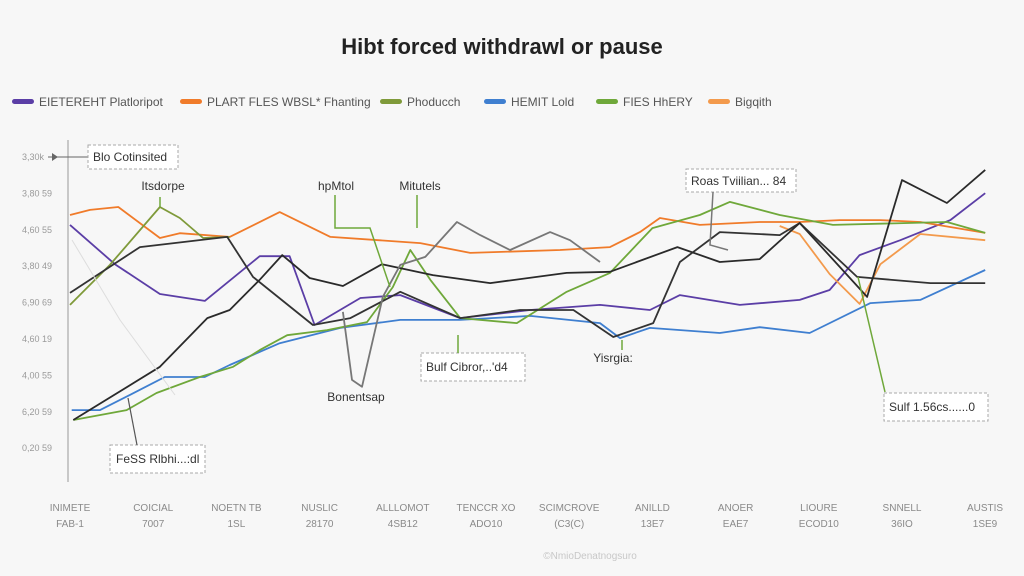 The width and height of the screenshot is (1024, 576). What do you see at coordinates (569, 508) in the screenshot?
I see `x-tick-label: SCIMCROVE` at bounding box center [569, 508].